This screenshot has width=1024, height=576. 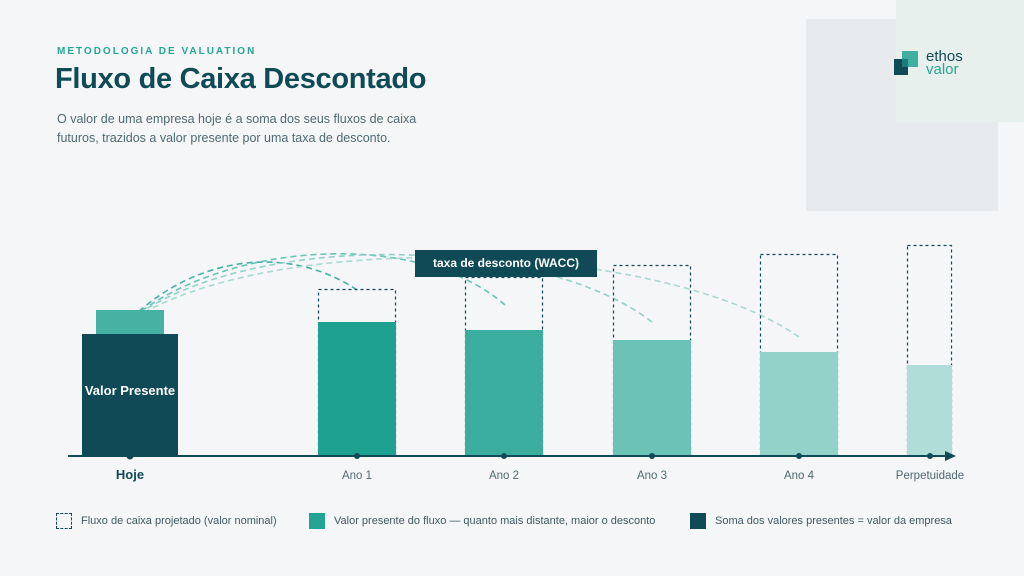 I want to click on present-bar-ano3, so click(x=652, y=398).